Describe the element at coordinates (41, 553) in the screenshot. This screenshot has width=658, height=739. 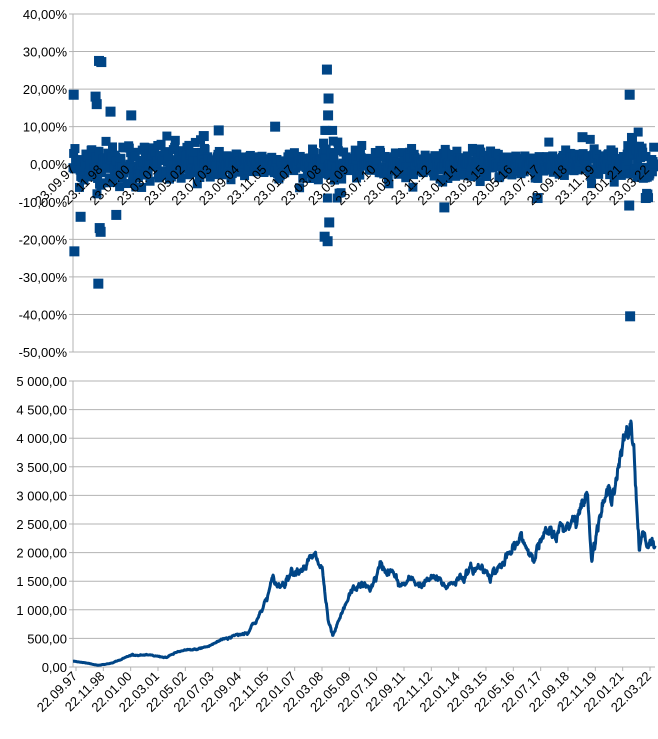
I see `price-y-tick-label: 2 000,00` at that location.